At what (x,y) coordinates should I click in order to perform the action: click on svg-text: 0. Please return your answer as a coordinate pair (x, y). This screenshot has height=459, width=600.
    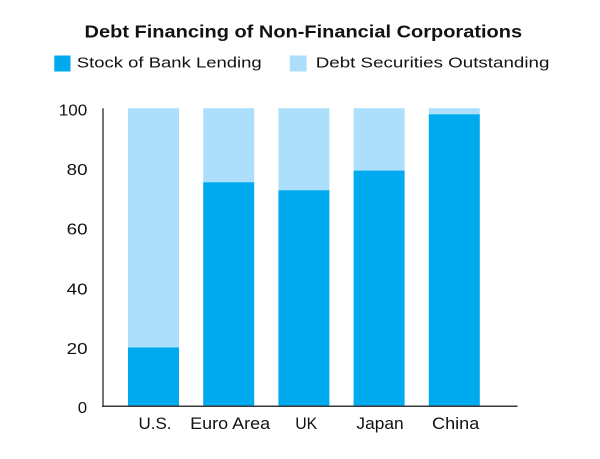
    Looking at the image, I should click on (82, 408).